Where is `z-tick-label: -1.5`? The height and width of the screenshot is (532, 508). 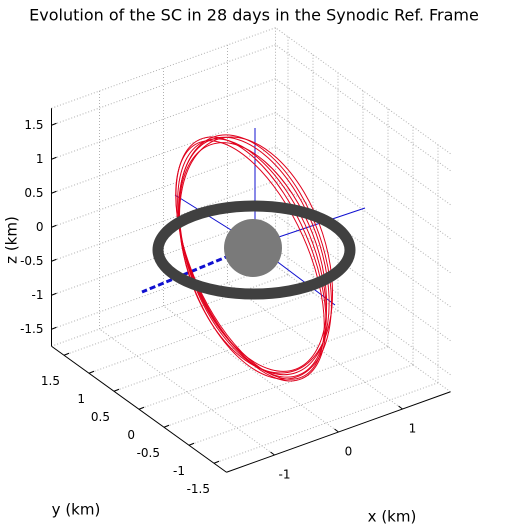 z-tick-label: -1.5 is located at coordinates (31, 329).